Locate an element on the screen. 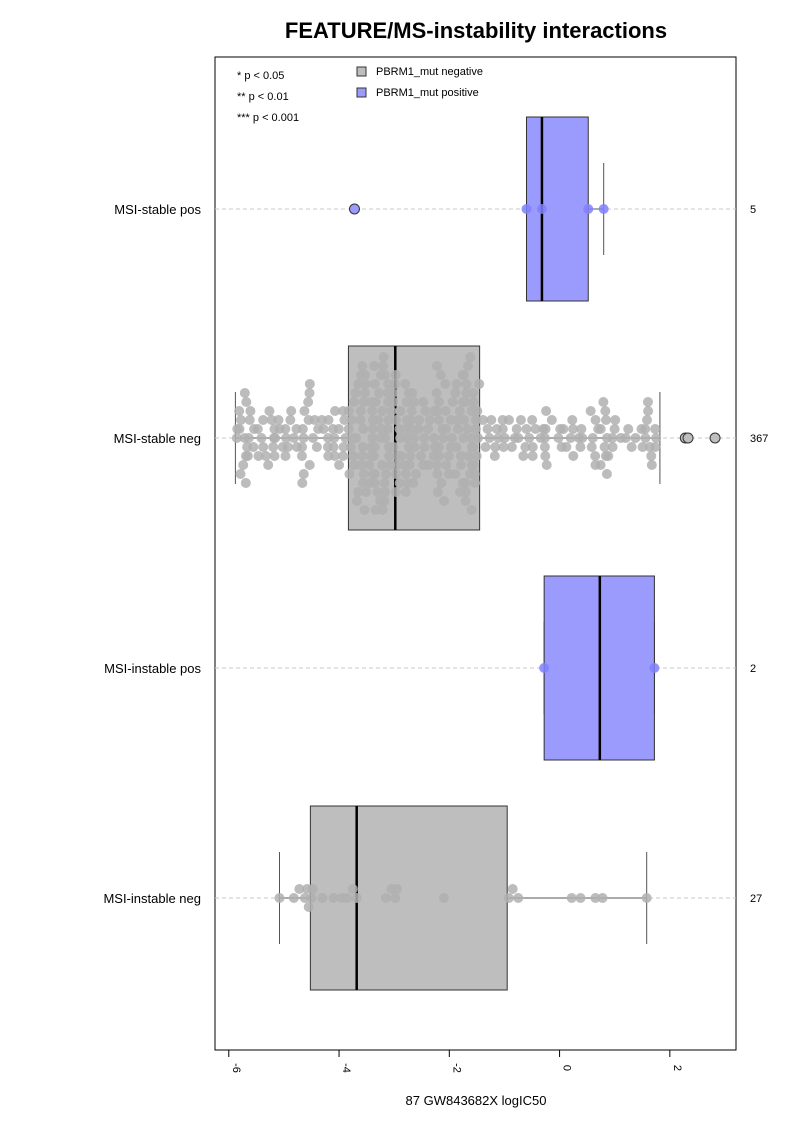  x-axis-label: 87 GW843682X logIC50 is located at coordinates (476, 1100).